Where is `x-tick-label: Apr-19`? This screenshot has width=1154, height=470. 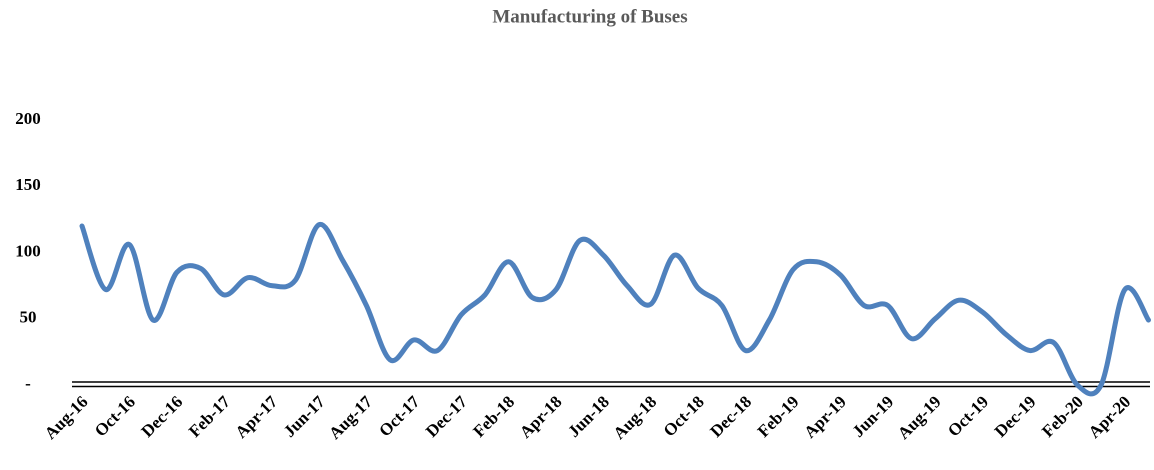 x-tick-label: Apr-19 is located at coordinates (825, 417).